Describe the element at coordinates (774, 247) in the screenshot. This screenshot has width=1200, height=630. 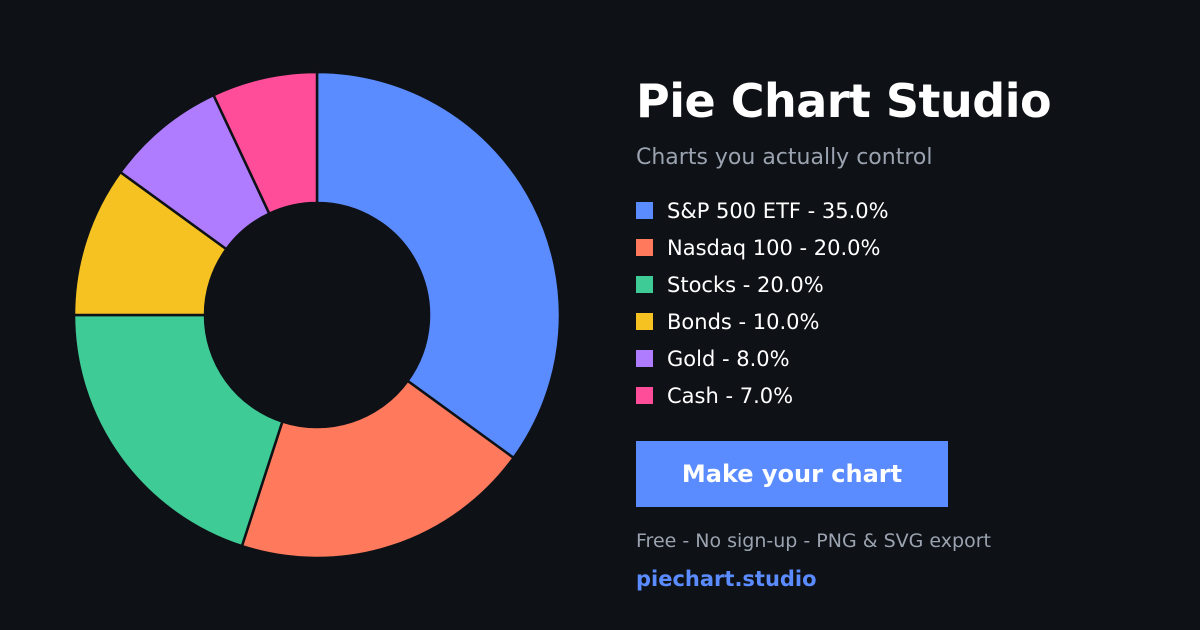
I see `legend-label: Nasdaq 100 - 20.0%` at that location.